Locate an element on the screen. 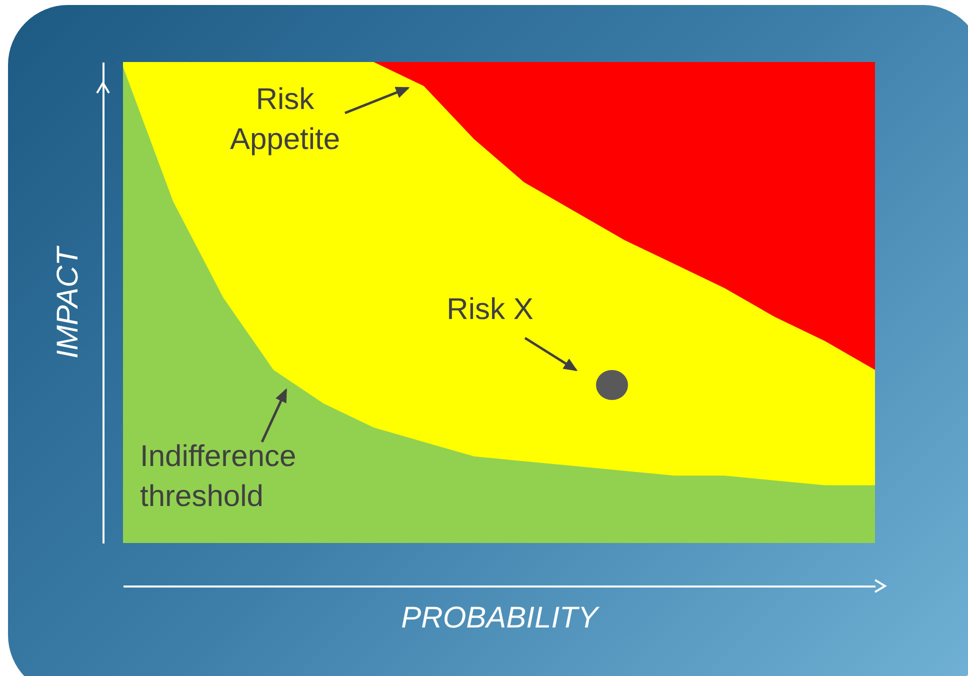  y-axis-title: IMPACT is located at coordinates (68, 301).